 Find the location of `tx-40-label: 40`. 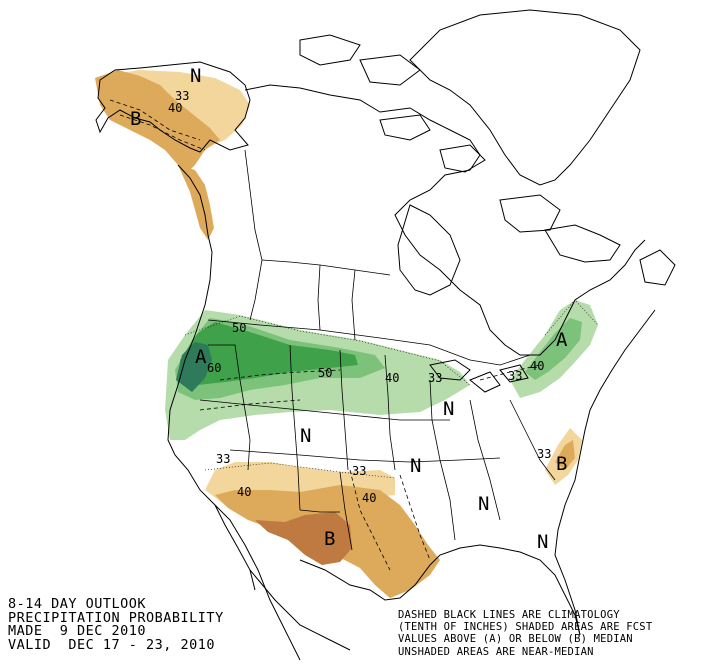

tx-40-label: 40 is located at coordinates (369, 498).